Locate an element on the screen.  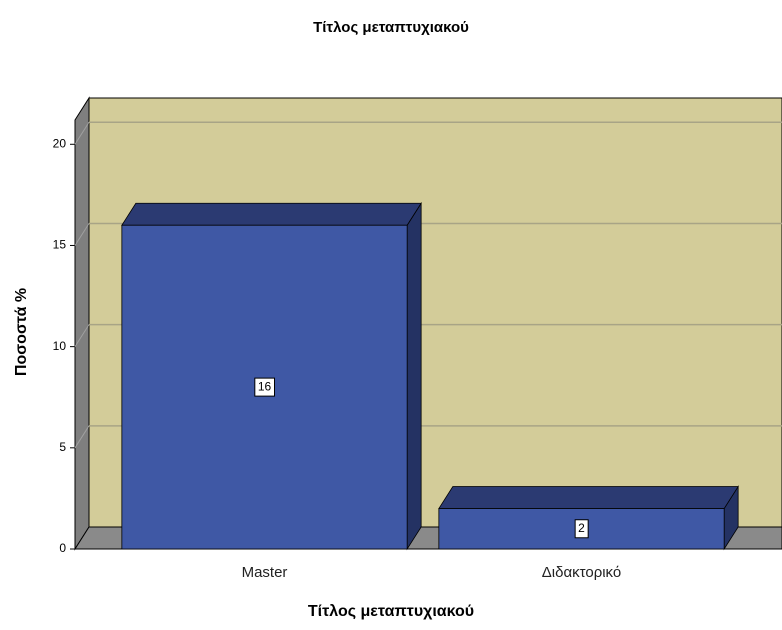
data-label-text: 2 is located at coordinates (581, 528).